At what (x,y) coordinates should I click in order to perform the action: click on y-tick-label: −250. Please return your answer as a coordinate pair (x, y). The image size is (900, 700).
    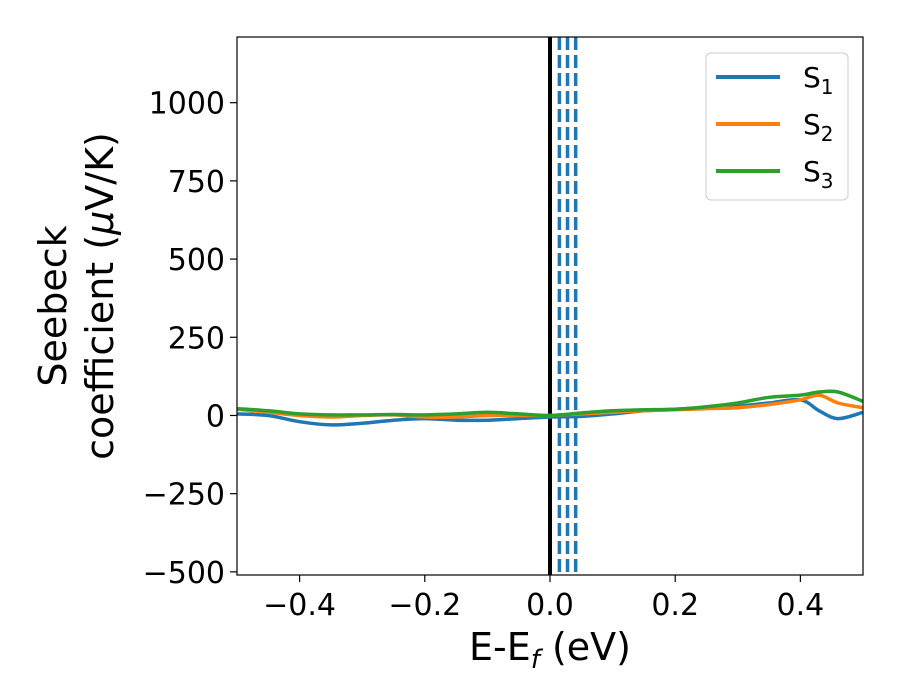
    Looking at the image, I should click on (184, 495).